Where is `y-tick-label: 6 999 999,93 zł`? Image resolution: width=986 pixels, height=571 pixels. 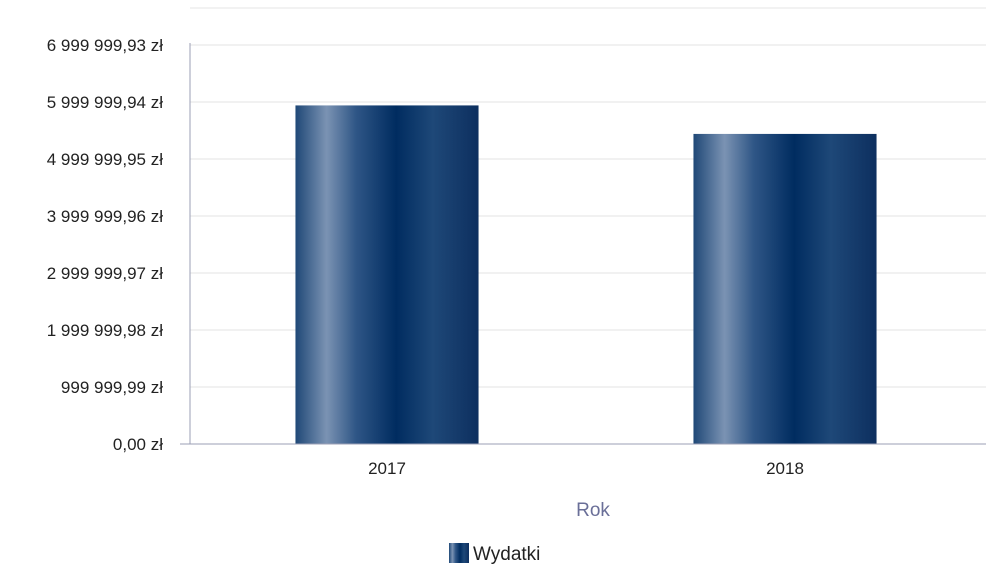
y-tick-label: 6 999 999,93 zł is located at coordinates (105, 45).